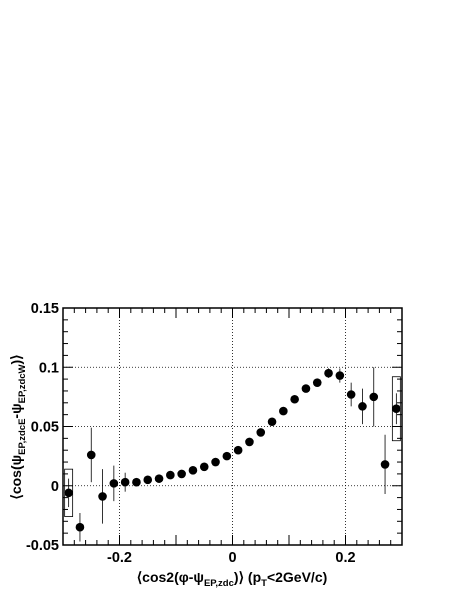 The width and height of the screenshot is (457, 591). What do you see at coordinates (45, 309) in the screenshot?
I see `y-tick-label: 0.15` at bounding box center [45, 309].